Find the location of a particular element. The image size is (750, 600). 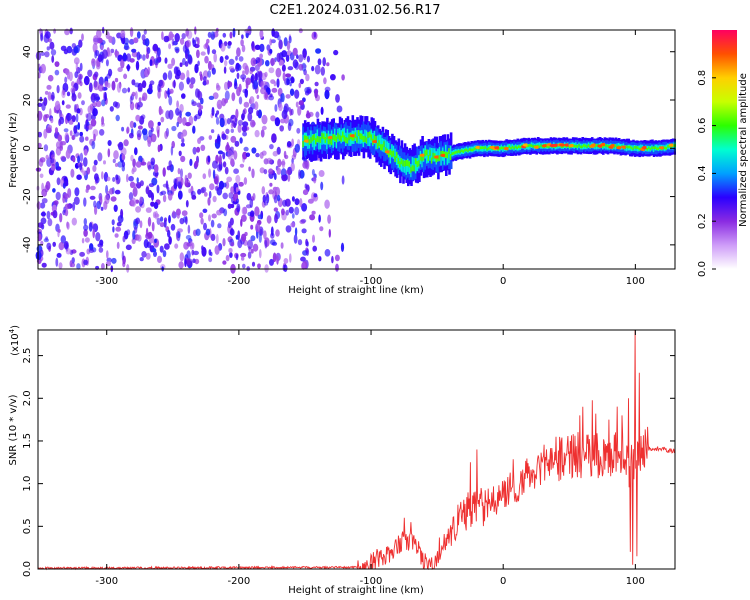

colorbar-ticks: 0.0 0.2 0.4 0.6 0.8 is located at coordinates (706, 173).